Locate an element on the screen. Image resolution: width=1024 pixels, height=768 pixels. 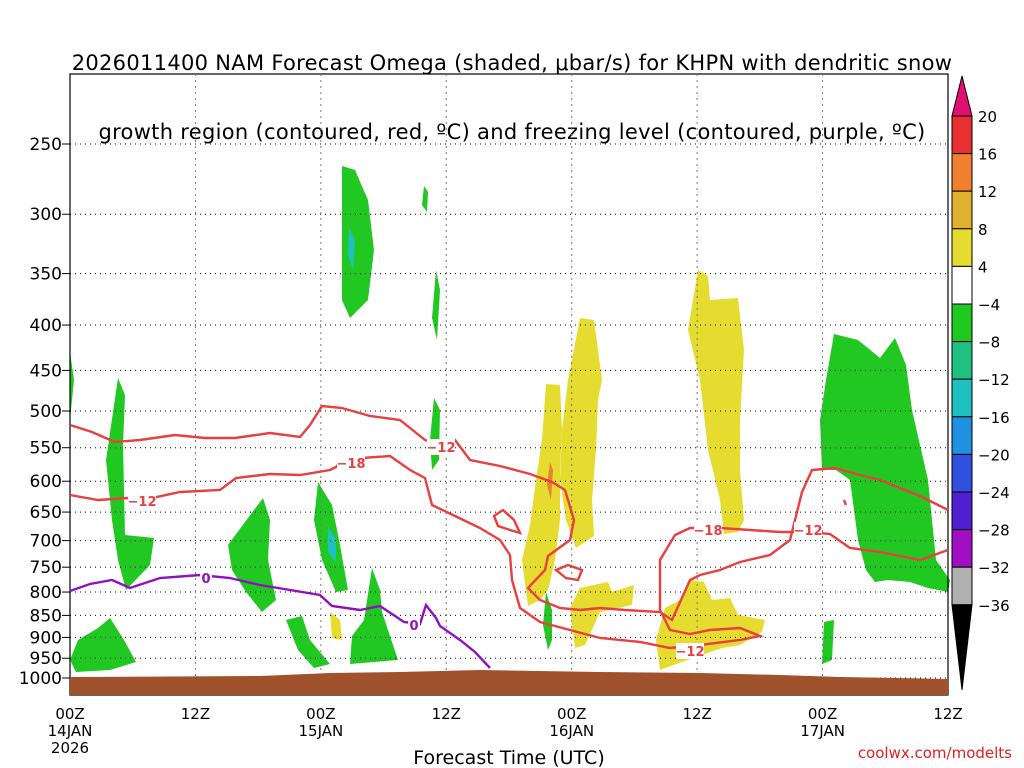
colorbar-label: −20 is located at coordinates (994, 455).